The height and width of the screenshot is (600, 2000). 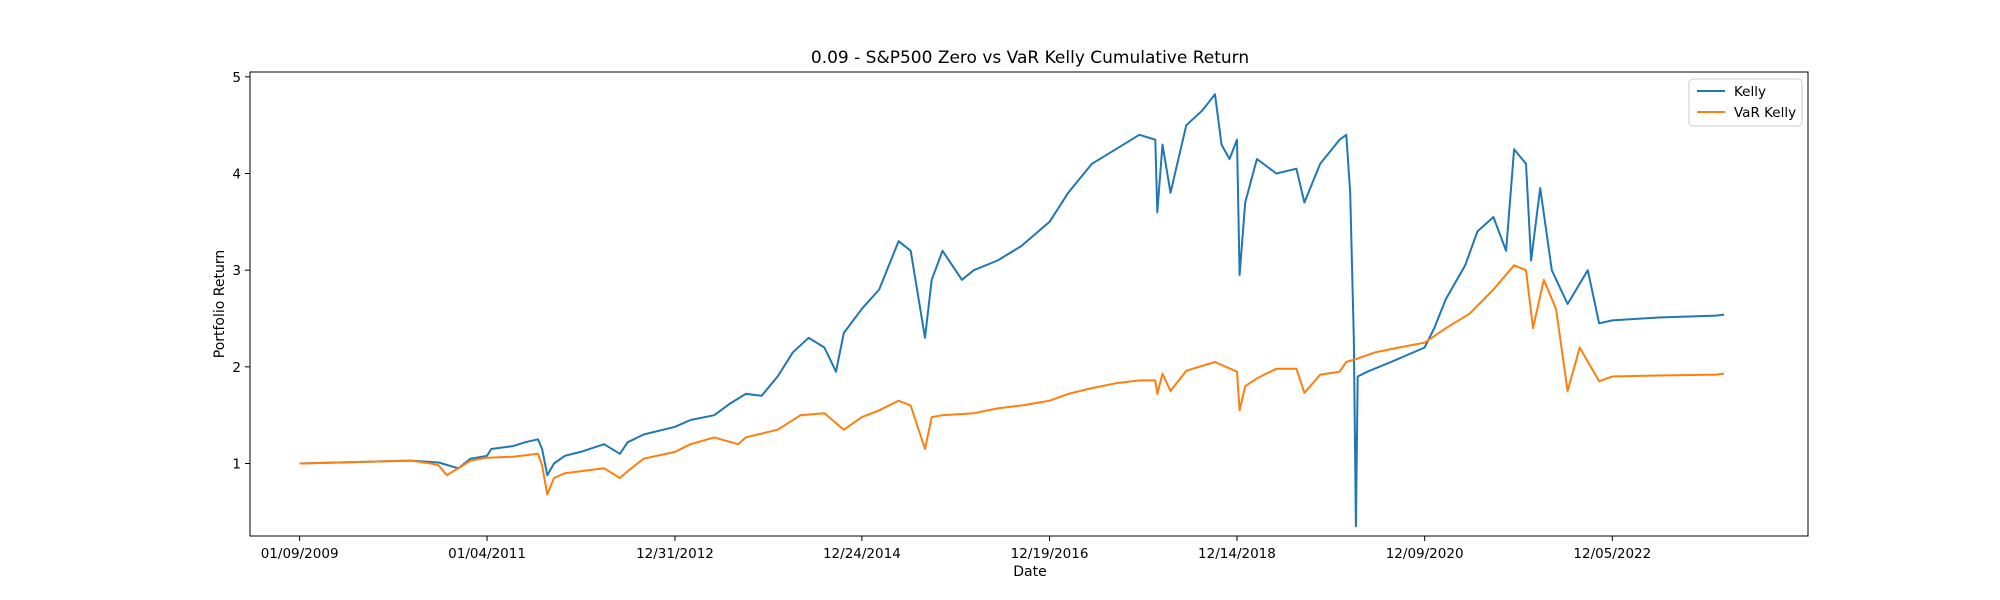 What do you see at coordinates (1050, 554) in the screenshot?
I see `x-tick-label: 12/19/2016` at bounding box center [1050, 554].